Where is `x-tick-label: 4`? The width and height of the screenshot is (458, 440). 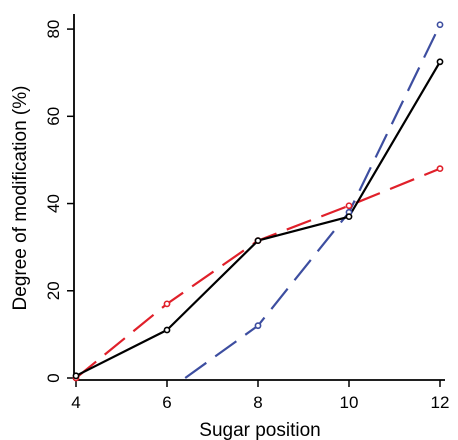 x-tick-label: 4 is located at coordinates (75, 402).